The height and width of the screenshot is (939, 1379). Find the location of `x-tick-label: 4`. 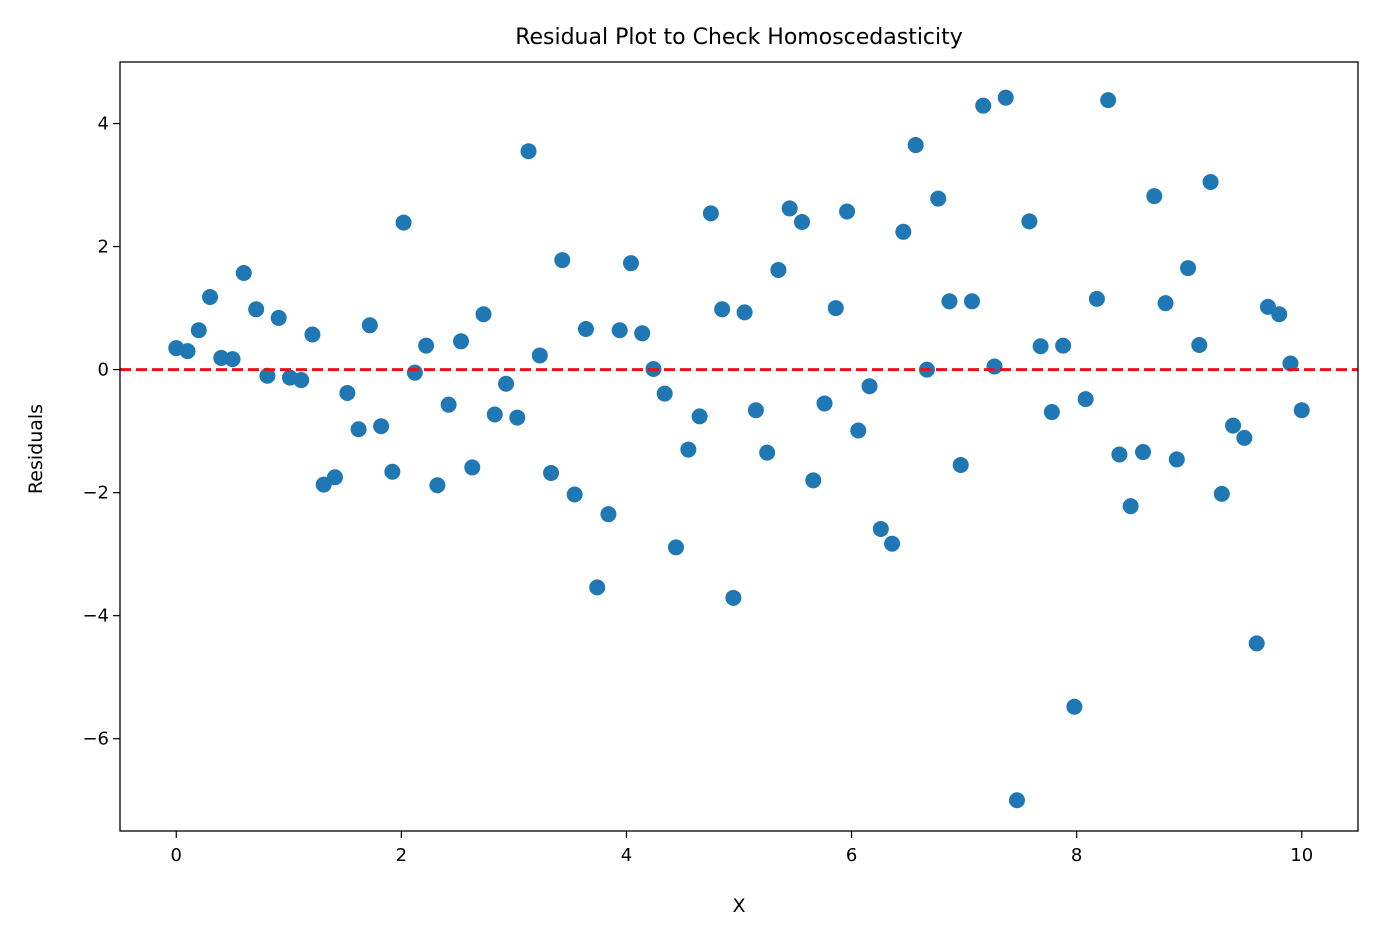

x-tick-label: 4 is located at coordinates (626, 855).